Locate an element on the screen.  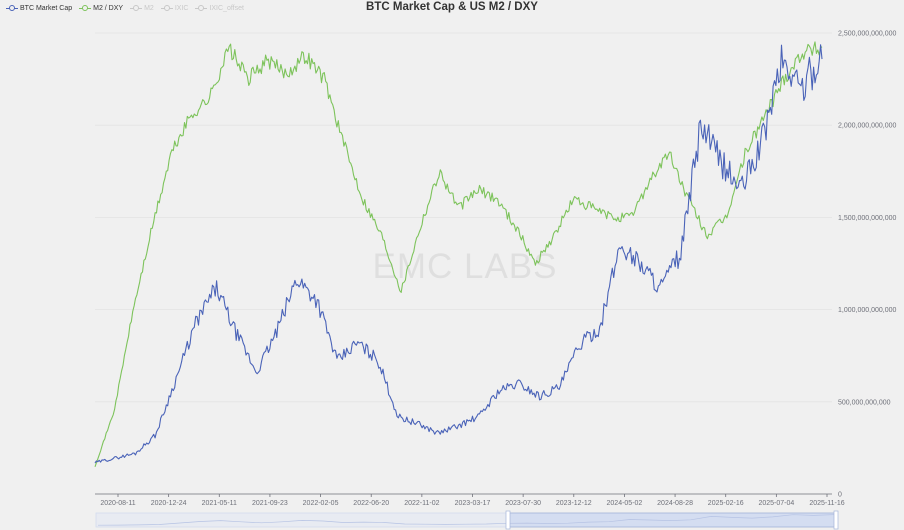
x-tick-label: 2024-05-02 is located at coordinates (625, 503).